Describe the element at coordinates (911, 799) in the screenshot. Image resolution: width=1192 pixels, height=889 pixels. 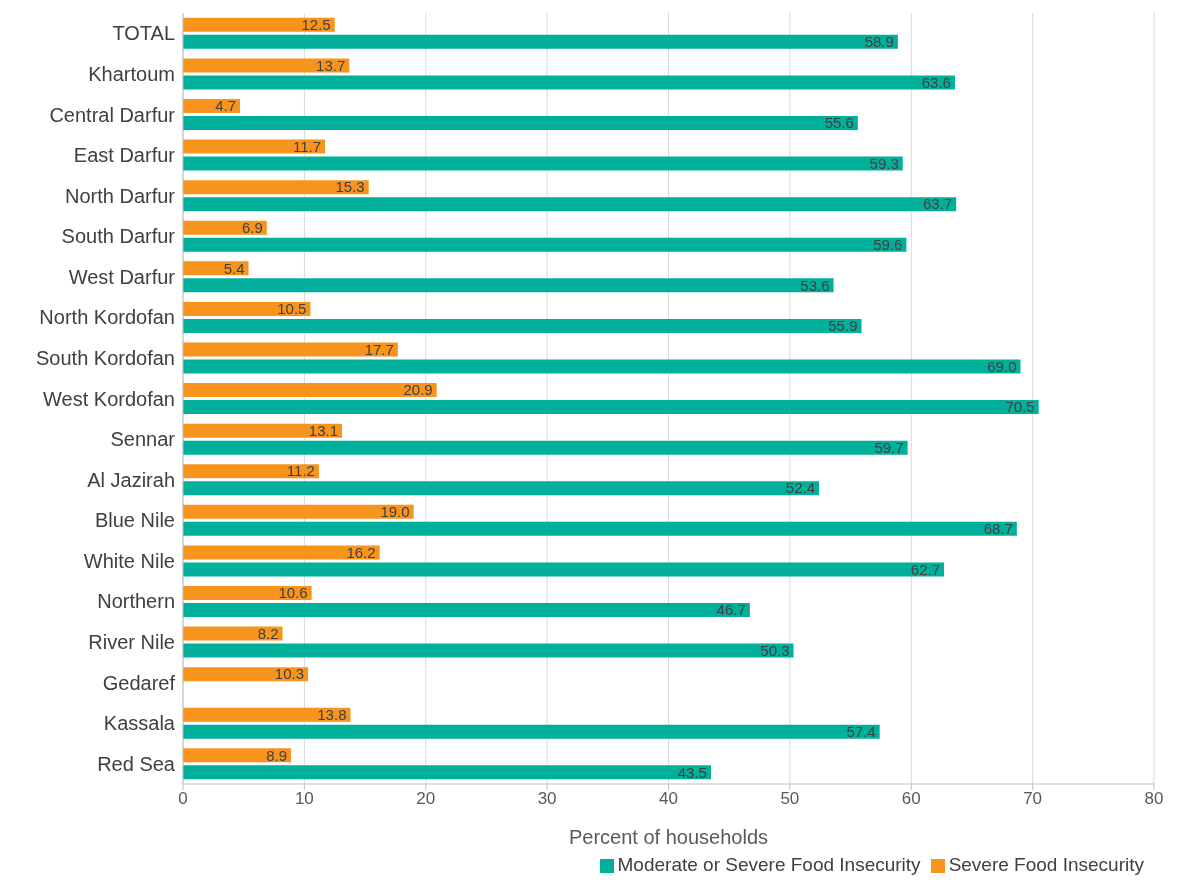
I see `x-tick-label: 60` at that location.